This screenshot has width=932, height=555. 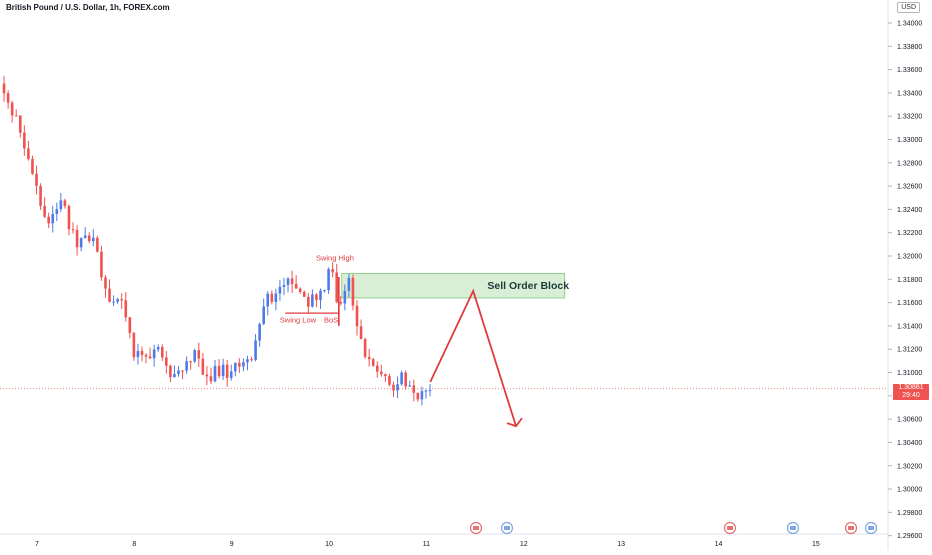 What do you see at coordinates (621, 544) in the screenshot?
I see `time-tick-label: 13` at bounding box center [621, 544].